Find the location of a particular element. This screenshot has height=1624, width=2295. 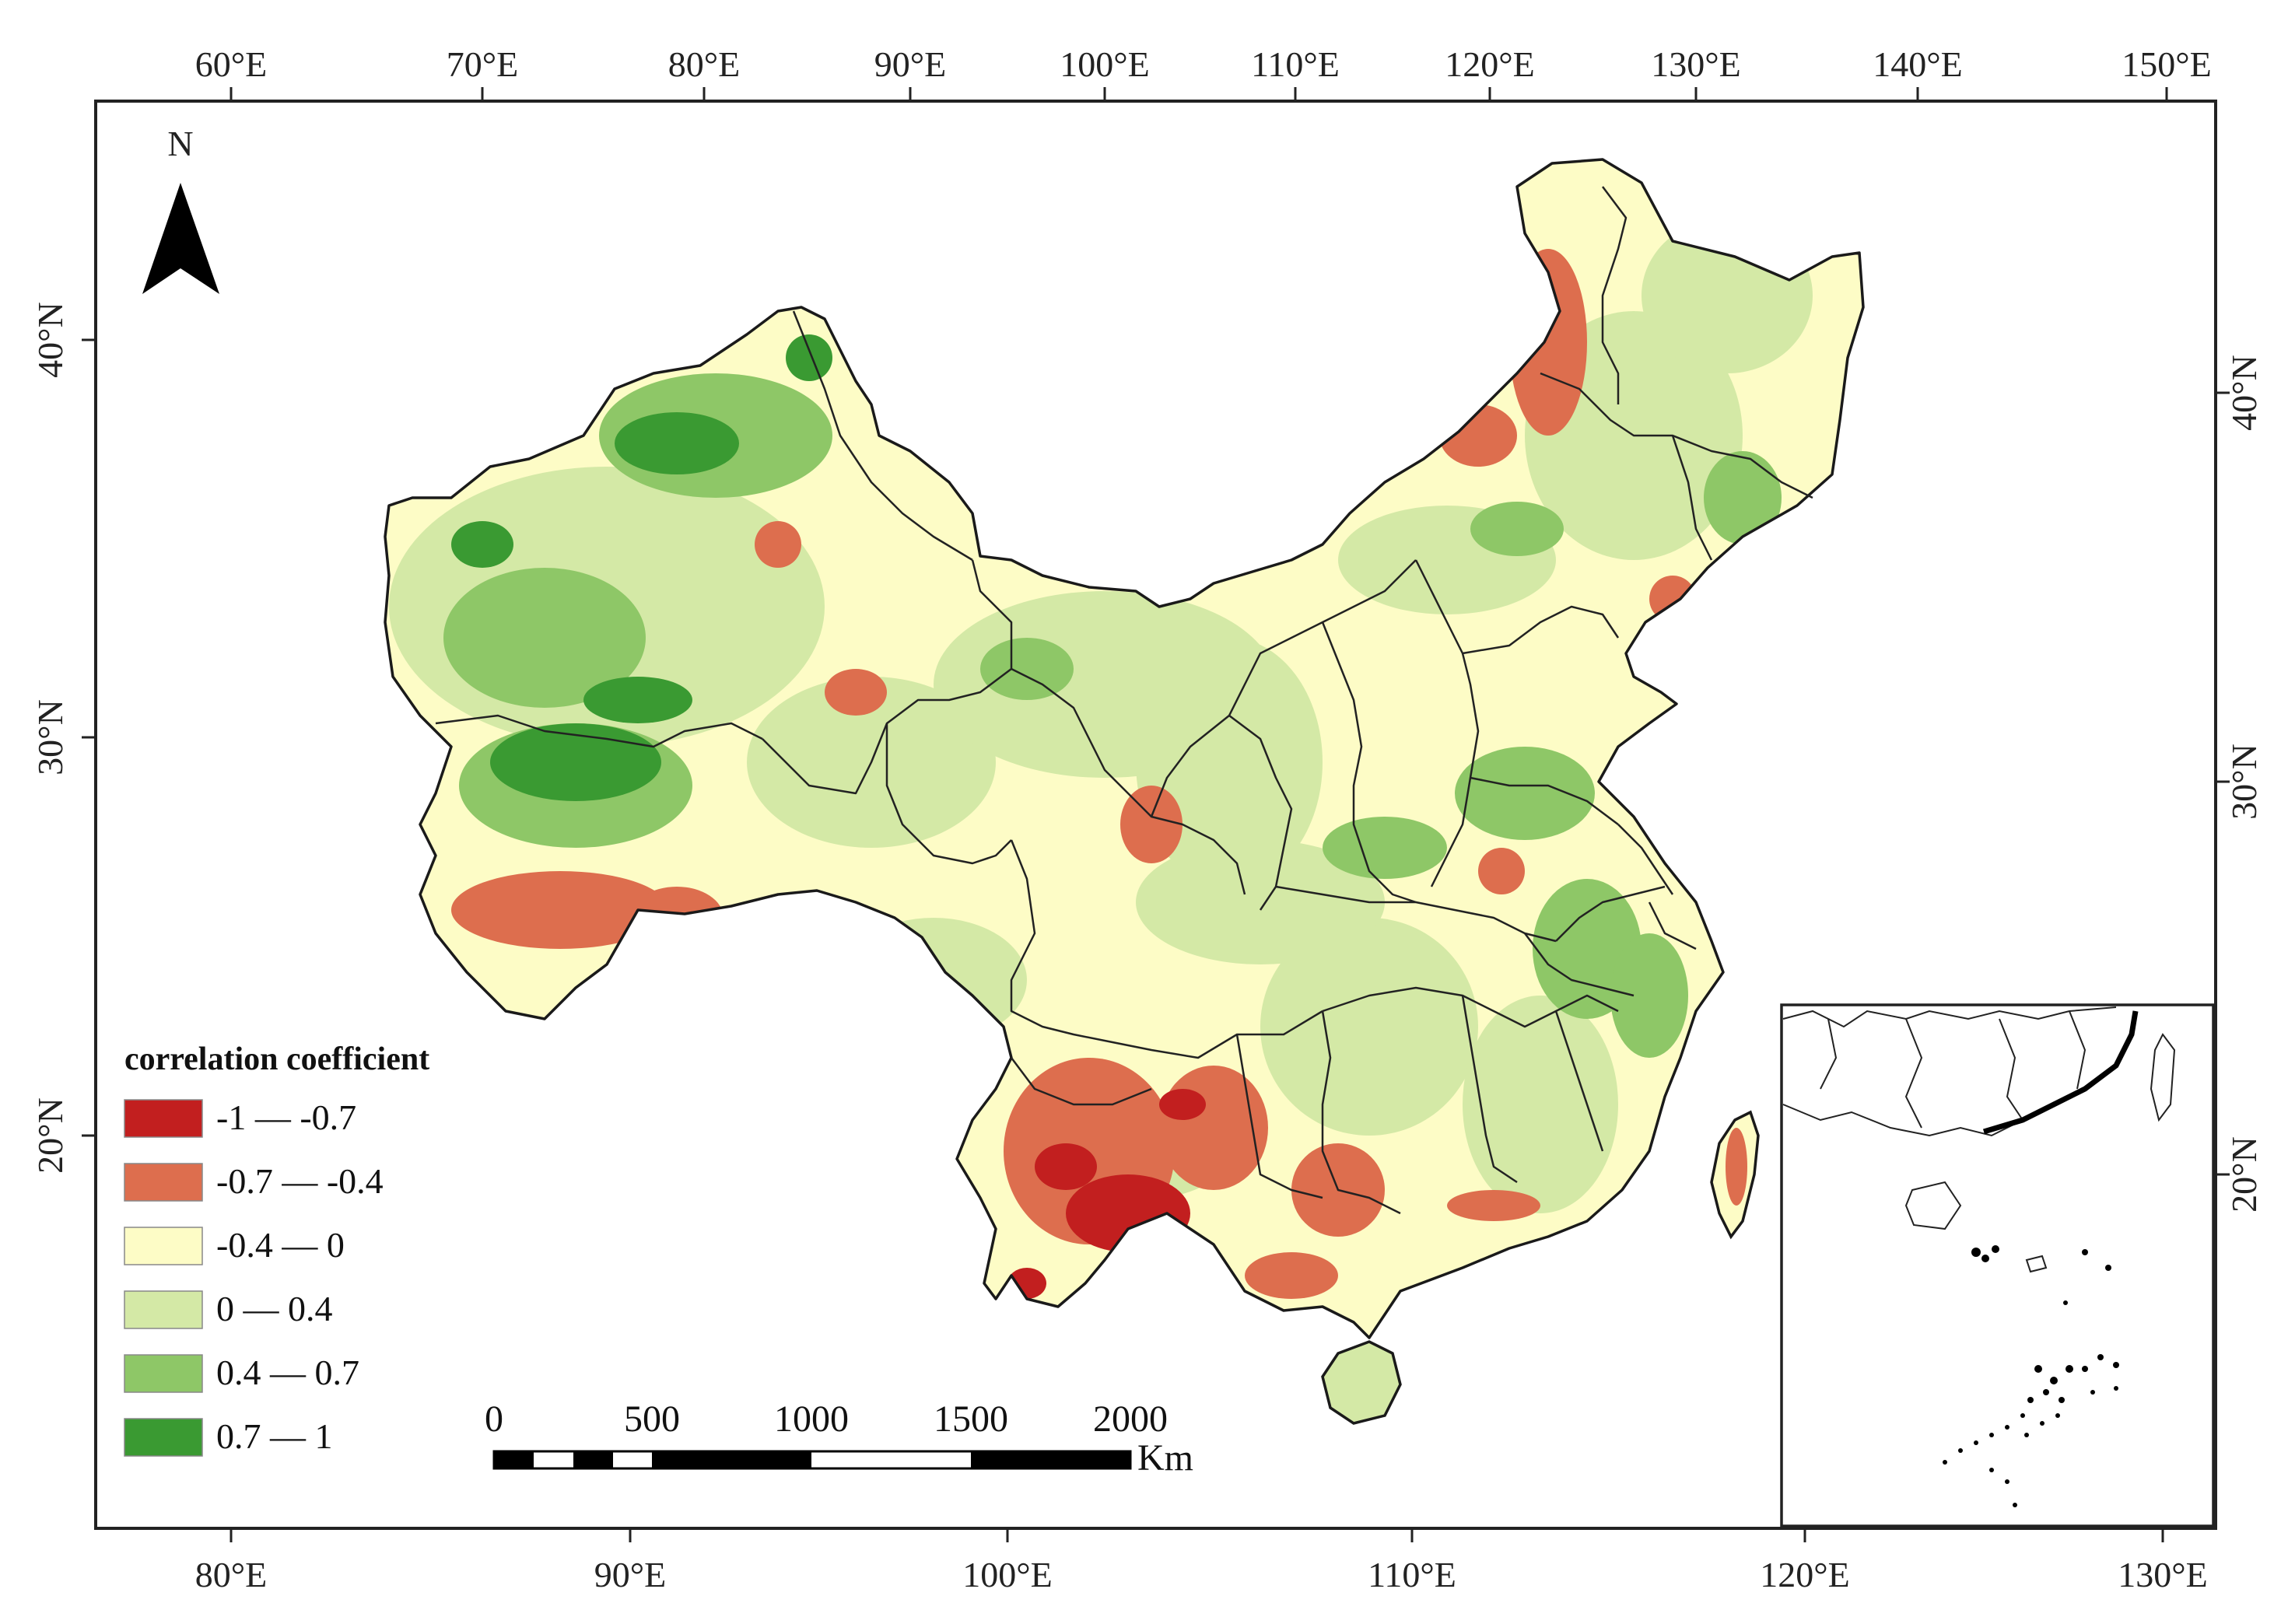

legend-item: 0.4 — 0.7 is located at coordinates (241, 1373).